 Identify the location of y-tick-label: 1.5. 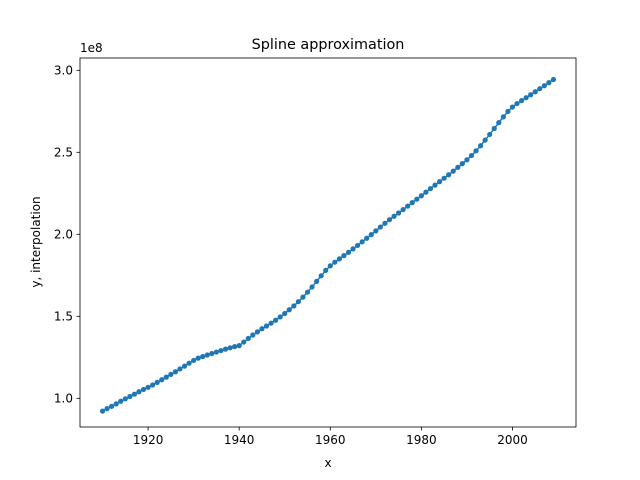
(63, 317).